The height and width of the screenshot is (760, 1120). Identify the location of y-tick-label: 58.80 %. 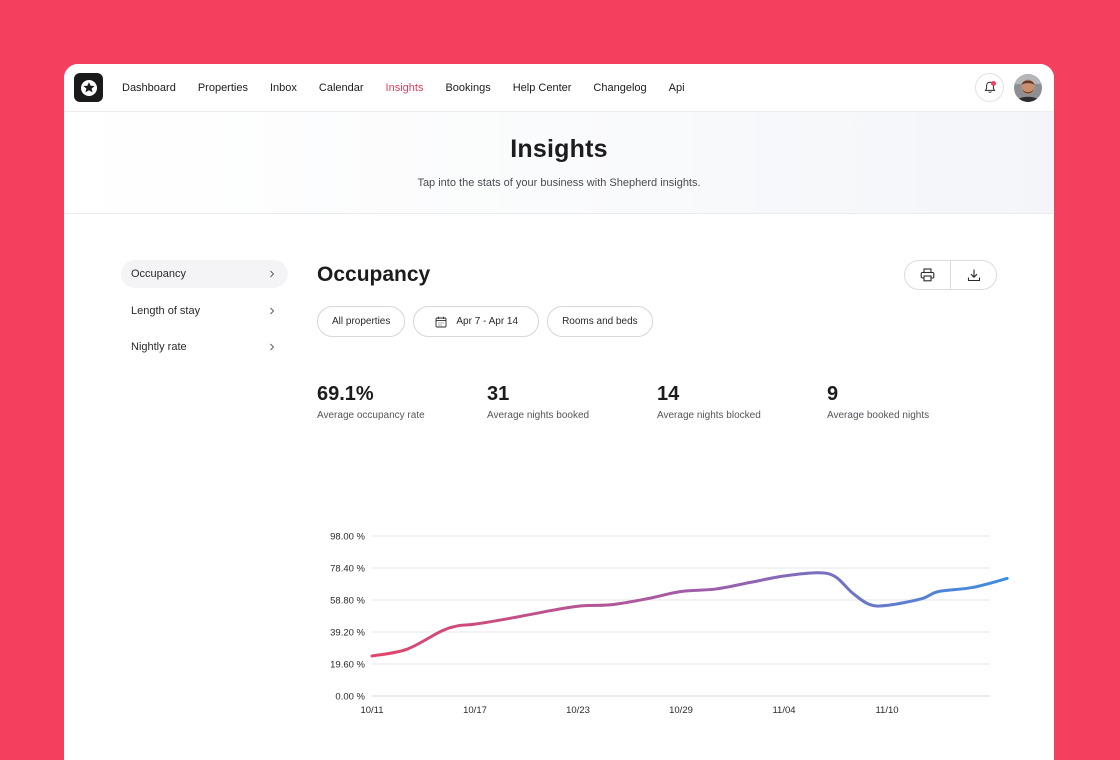
(347, 601).